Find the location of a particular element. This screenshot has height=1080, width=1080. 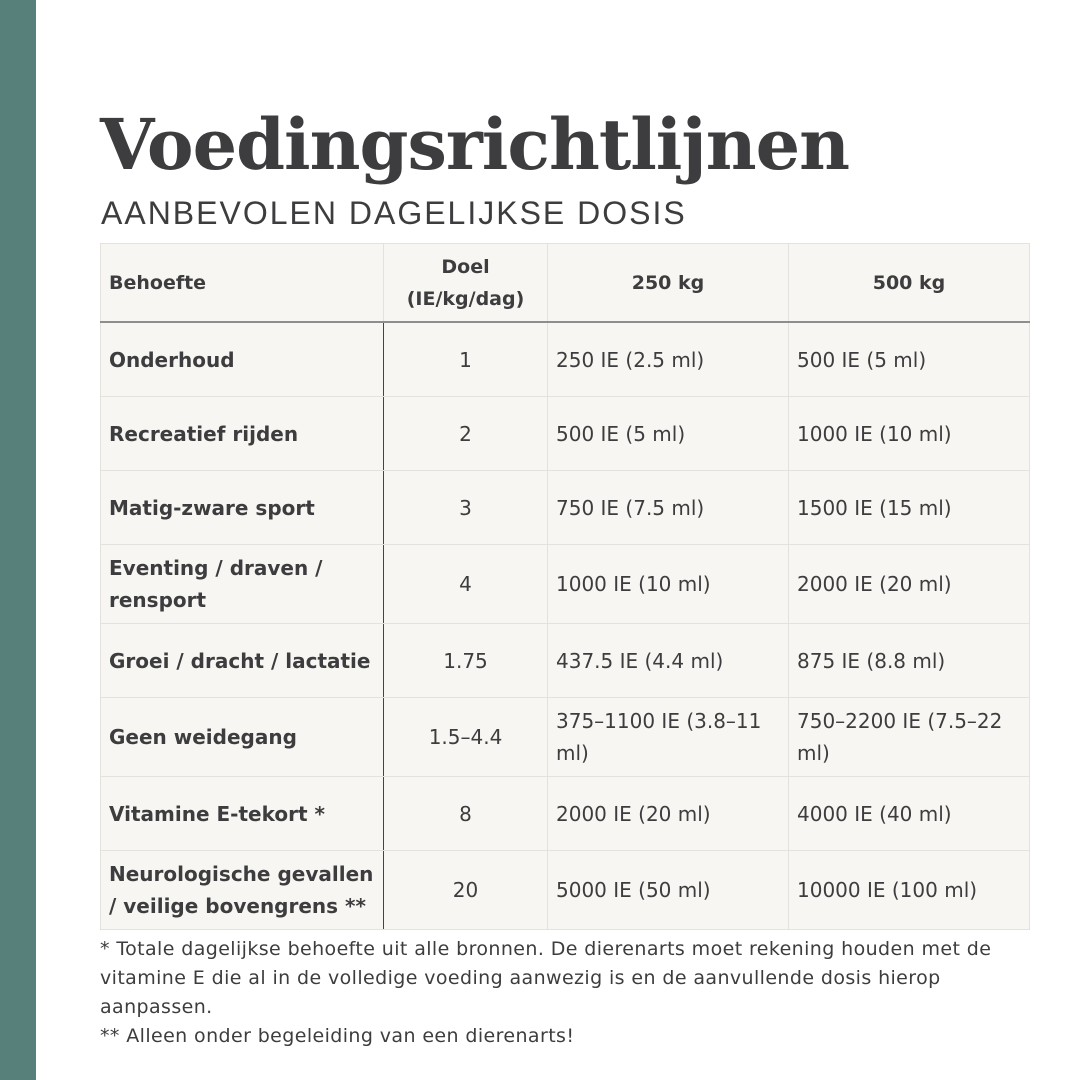

cell-250kg: 250 IE (2.5 ml) is located at coordinates (668, 359).